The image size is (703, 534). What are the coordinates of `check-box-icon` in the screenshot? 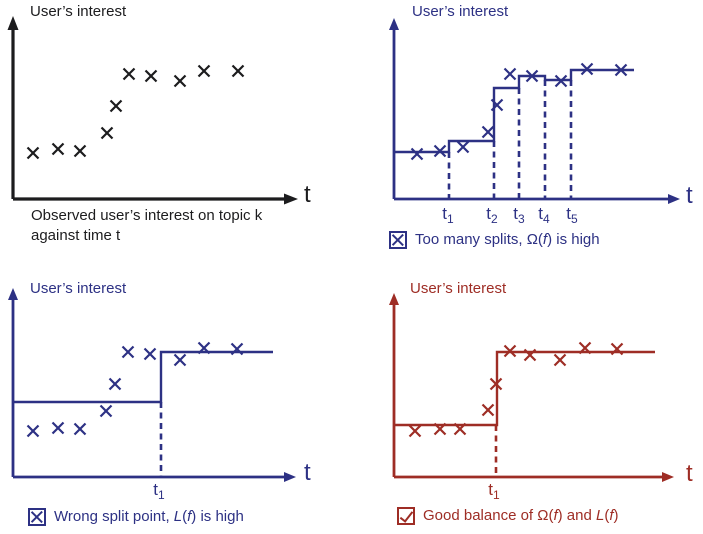 It's located at (406, 516).